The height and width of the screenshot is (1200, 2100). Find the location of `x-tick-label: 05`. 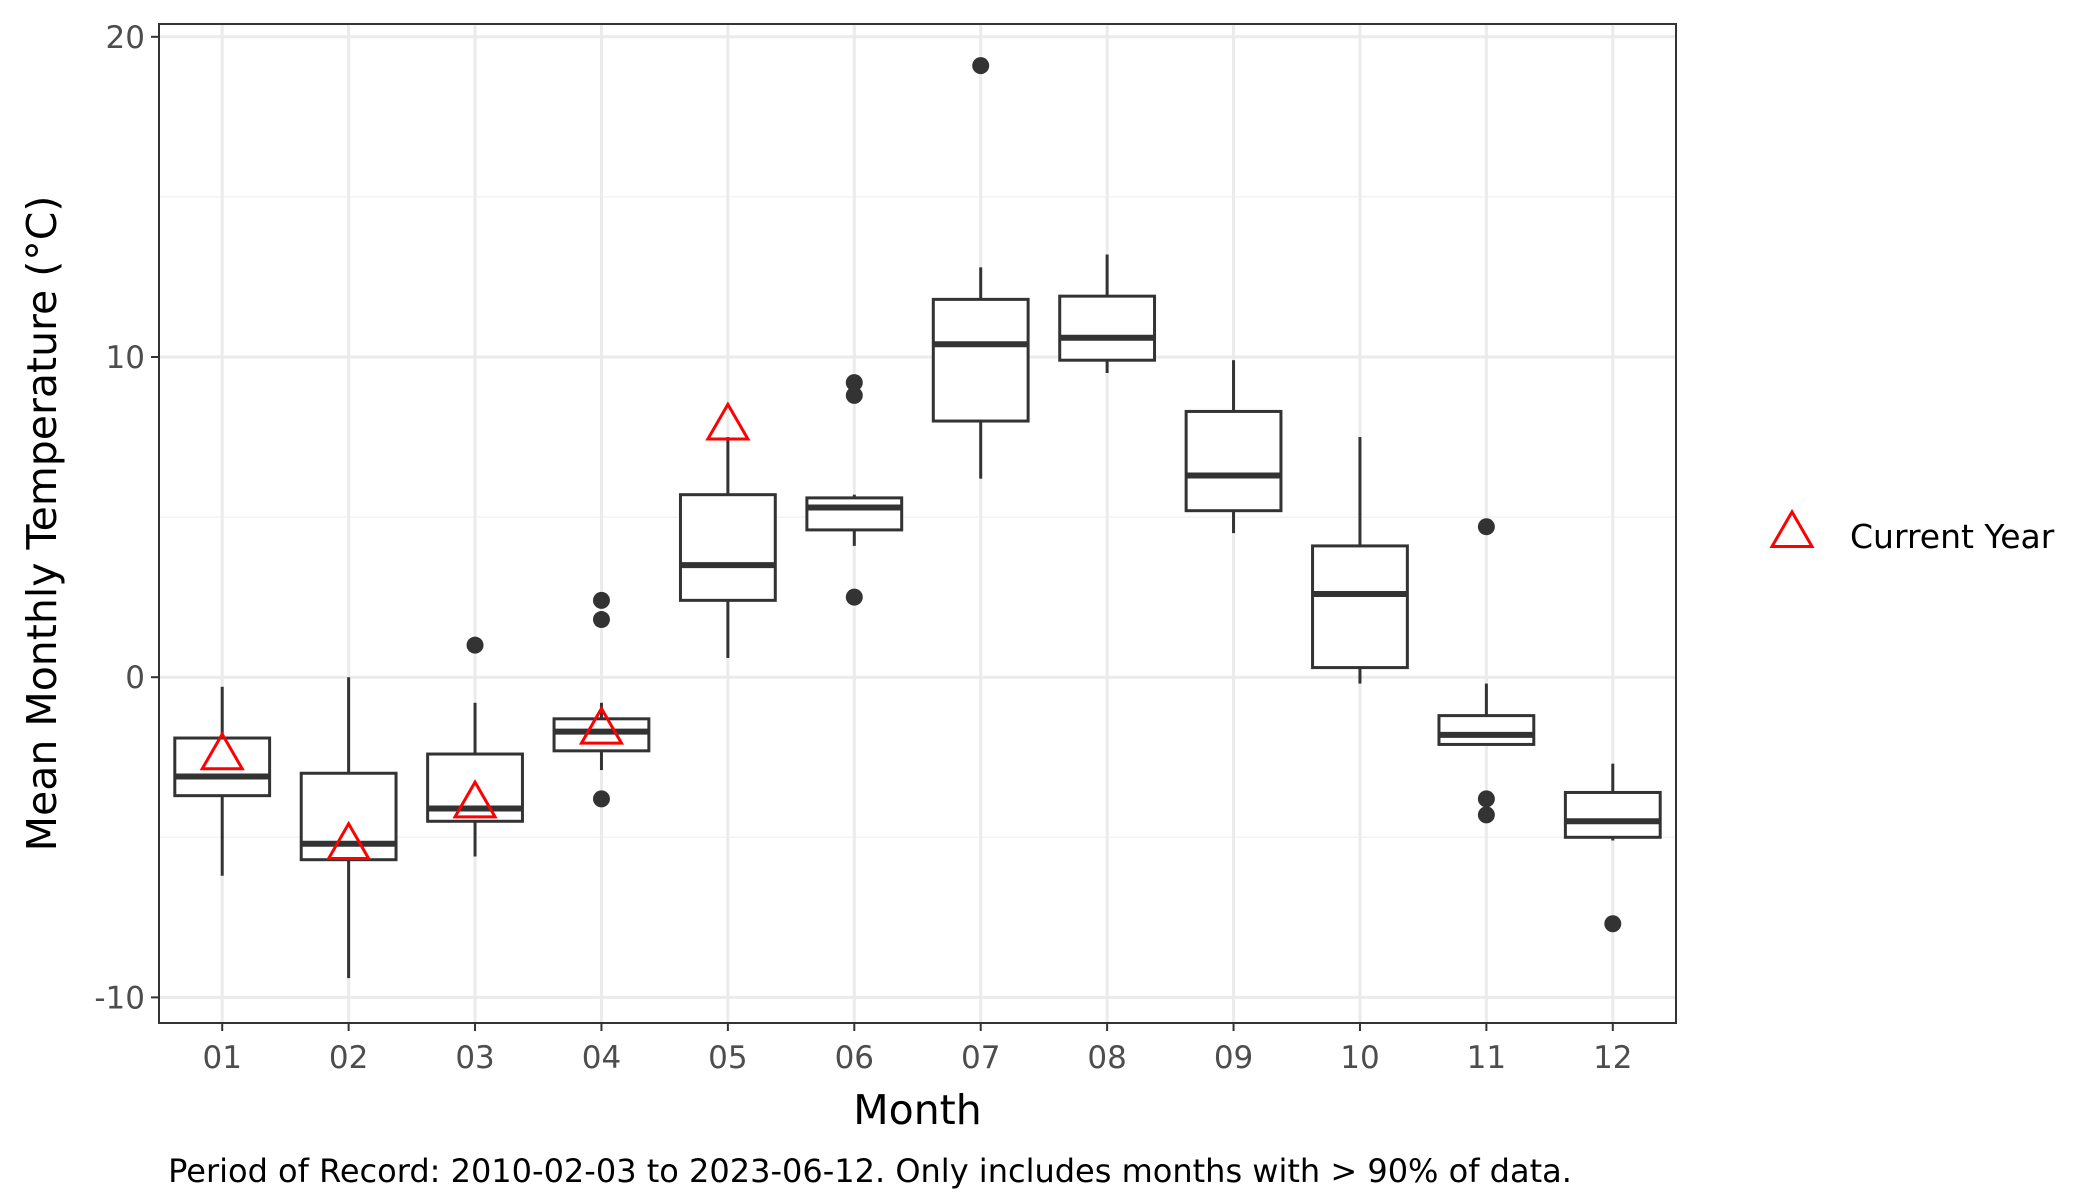

x-tick-label: 05 is located at coordinates (727, 1058).